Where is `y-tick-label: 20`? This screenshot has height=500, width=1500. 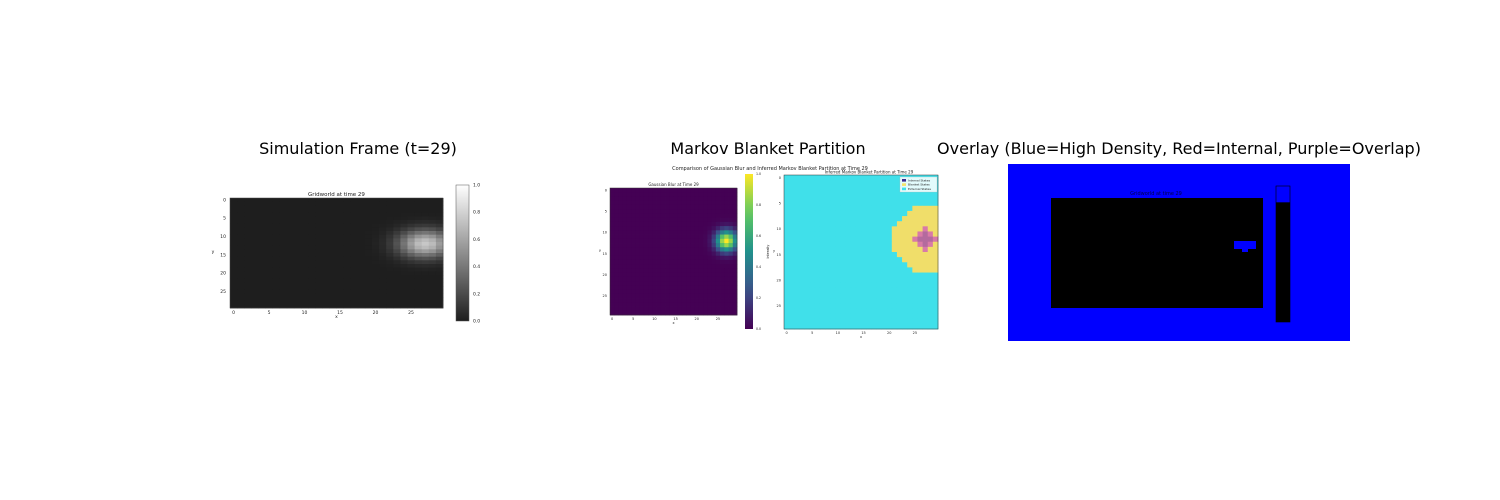
y-tick-label: 20 is located at coordinates (605, 275).